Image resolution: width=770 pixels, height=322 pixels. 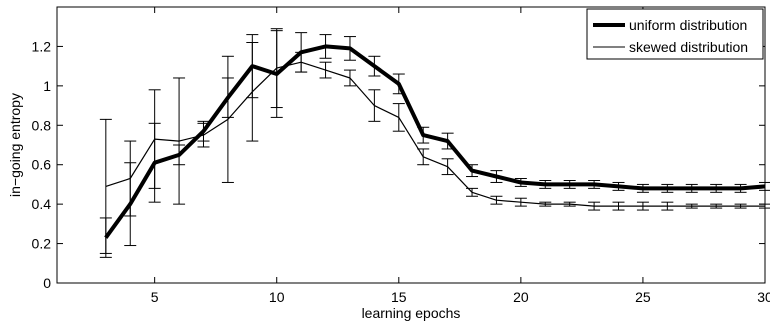 I want to click on y-tick-label: 1, so click(x=47, y=86).